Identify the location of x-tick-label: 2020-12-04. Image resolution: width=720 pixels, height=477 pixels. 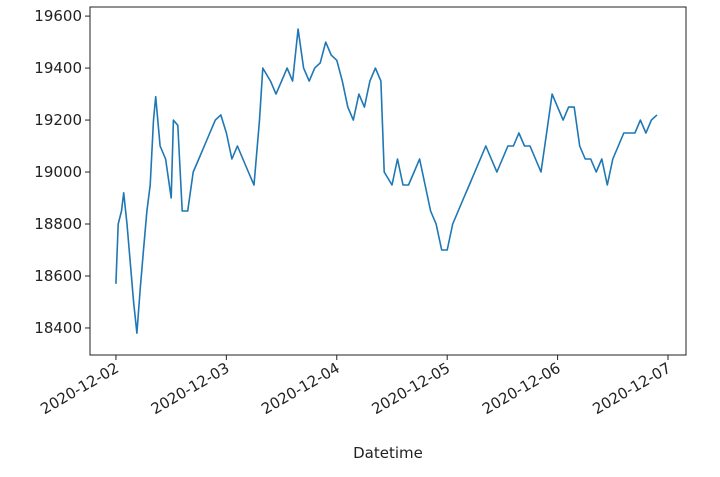
(300, 388).